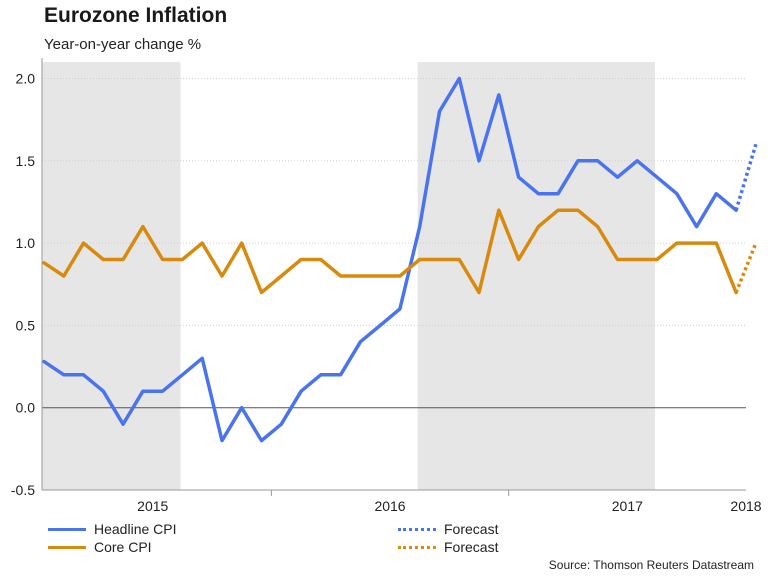  I want to click on legend-label-forecast-core: Forecast, so click(471, 547).